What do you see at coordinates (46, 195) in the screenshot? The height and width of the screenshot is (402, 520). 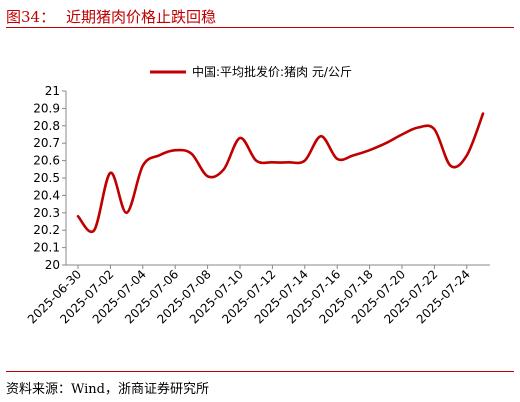 I see `y-tick-label: 20.4` at bounding box center [46, 195].